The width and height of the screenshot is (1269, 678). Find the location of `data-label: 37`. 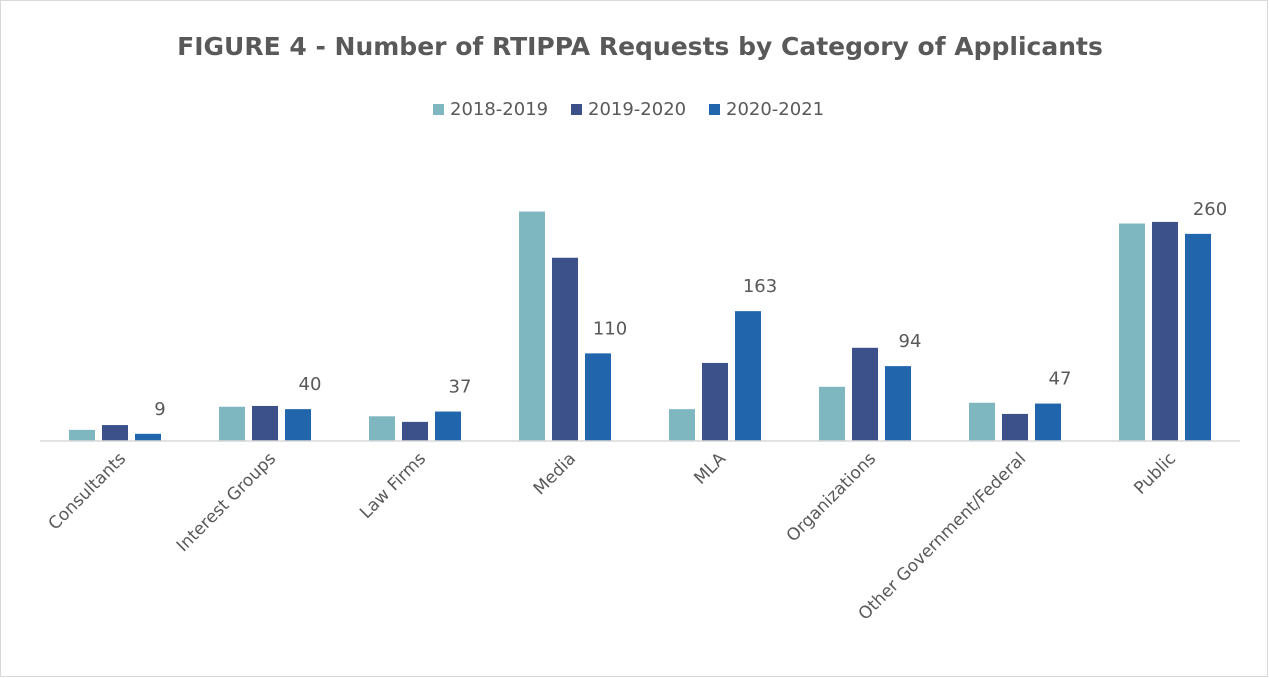

data-label: 37 is located at coordinates (460, 387).